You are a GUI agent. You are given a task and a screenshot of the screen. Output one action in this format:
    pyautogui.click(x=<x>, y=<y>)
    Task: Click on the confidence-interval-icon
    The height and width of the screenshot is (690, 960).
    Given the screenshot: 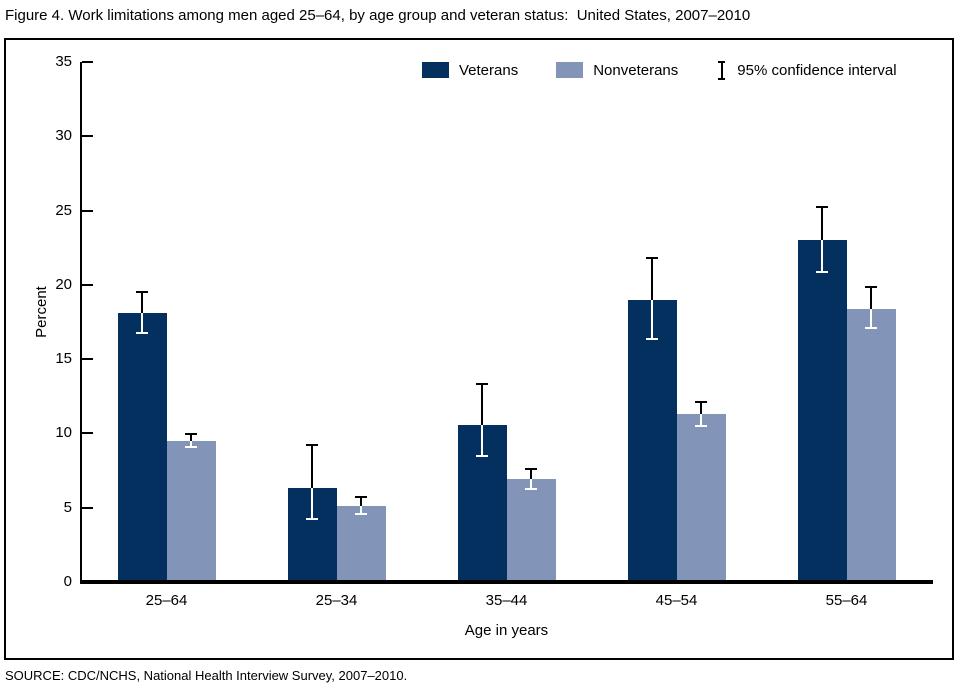 What is the action you would take?
    pyautogui.click(x=721, y=70)
    